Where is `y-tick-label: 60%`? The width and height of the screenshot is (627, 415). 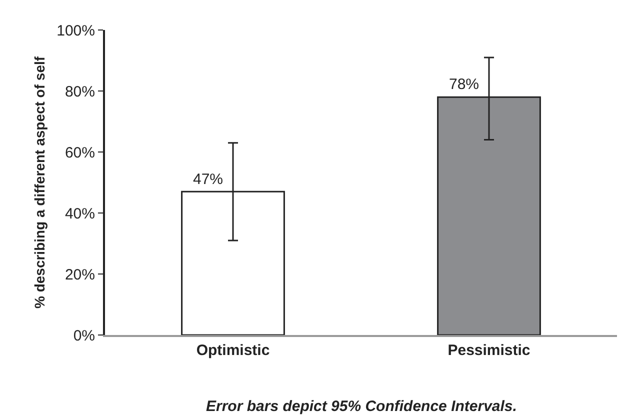
y-tick-label: 60% is located at coordinates (79, 153).